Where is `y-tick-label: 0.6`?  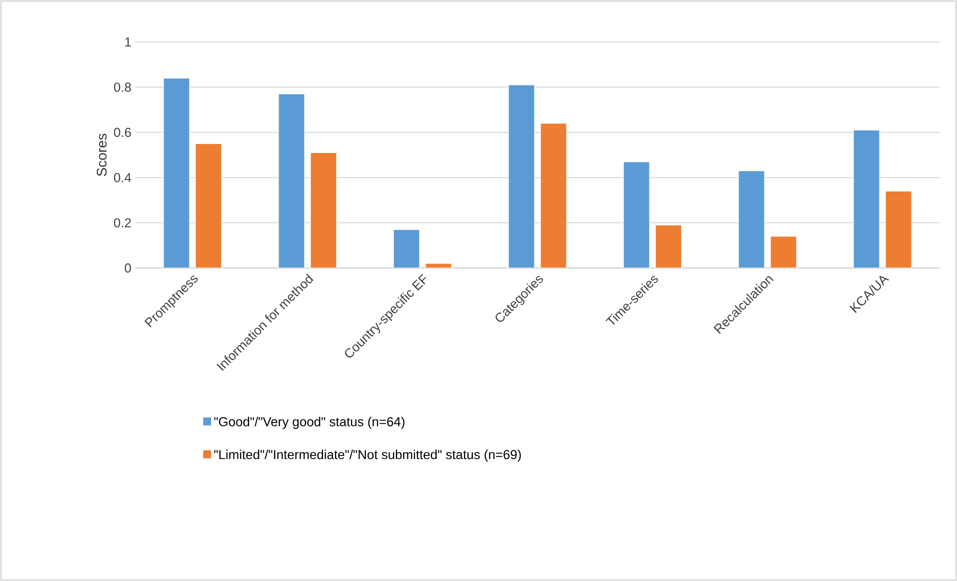
y-tick-label: 0.6 is located at coordinates (122, 132).